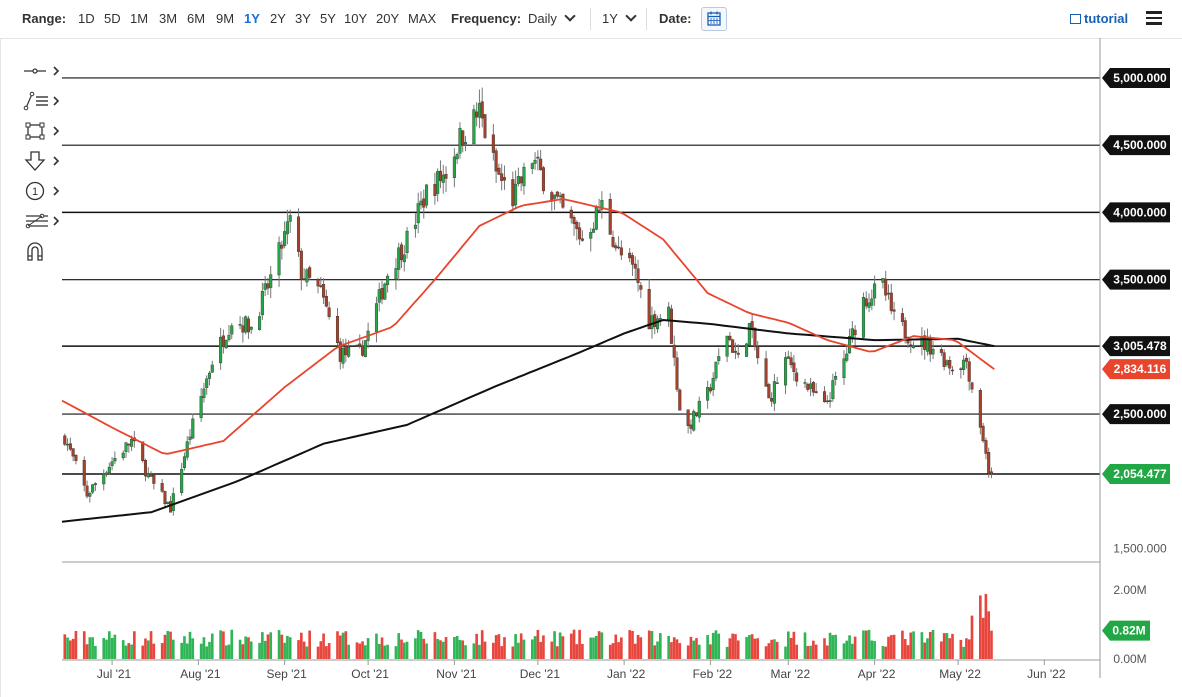 This screenshot has height=697, width=1182. I want to click on shape-tools-button, so click(40, 131).